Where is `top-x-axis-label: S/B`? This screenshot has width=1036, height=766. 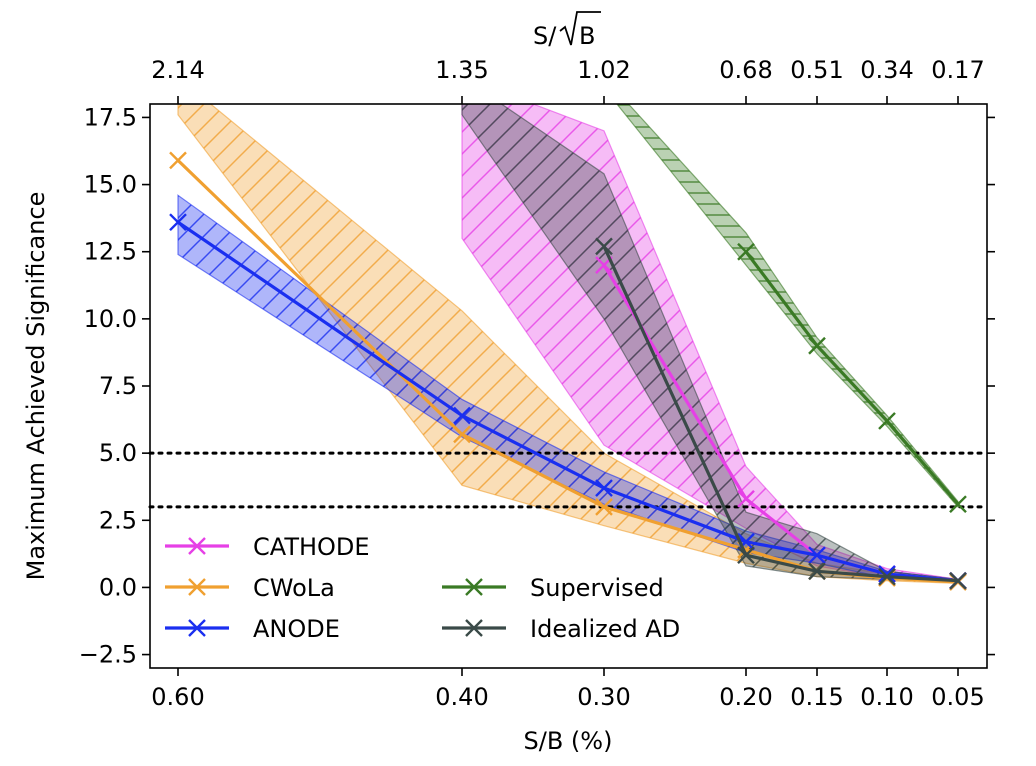 top-x-axis-label: S/B is located at coordinates (567, 30).